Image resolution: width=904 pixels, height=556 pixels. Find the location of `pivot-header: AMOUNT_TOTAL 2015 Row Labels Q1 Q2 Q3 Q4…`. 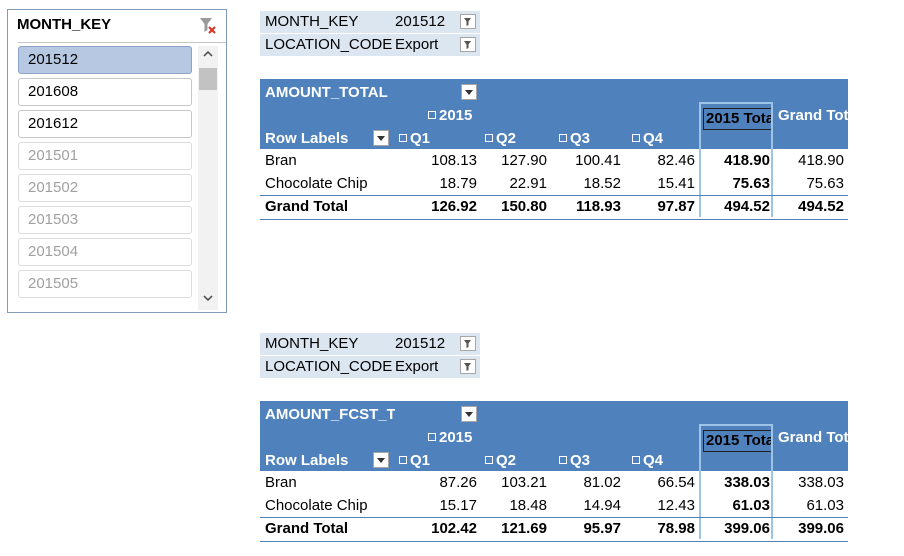

pivot-header: AMOUNT_TOTAL 2015 Row Labels Q1 Q2 Q3 Q4… is located at coordinates (554, 114).